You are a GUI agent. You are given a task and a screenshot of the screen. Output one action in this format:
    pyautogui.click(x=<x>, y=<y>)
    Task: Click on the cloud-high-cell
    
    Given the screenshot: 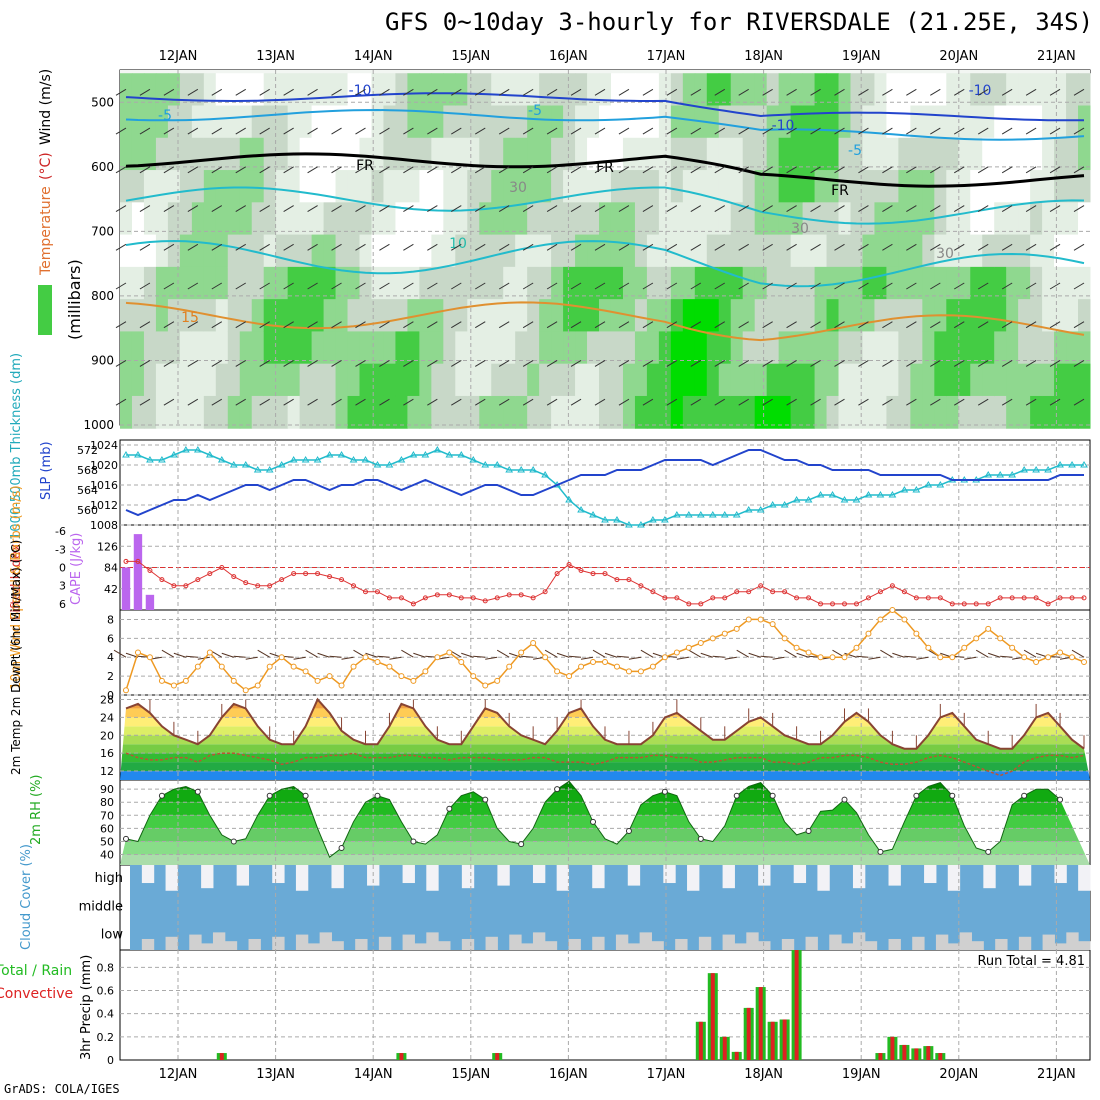 What is the action you would take?
    pyautogui.click(x=207, y=877)
    